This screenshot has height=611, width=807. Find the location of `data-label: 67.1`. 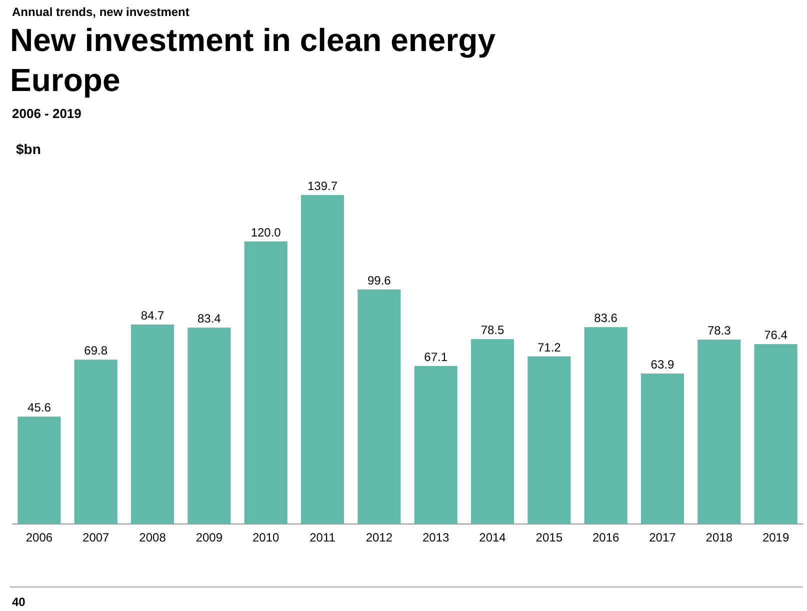

data-label: 67.1 is located at coordinates (436, 357).